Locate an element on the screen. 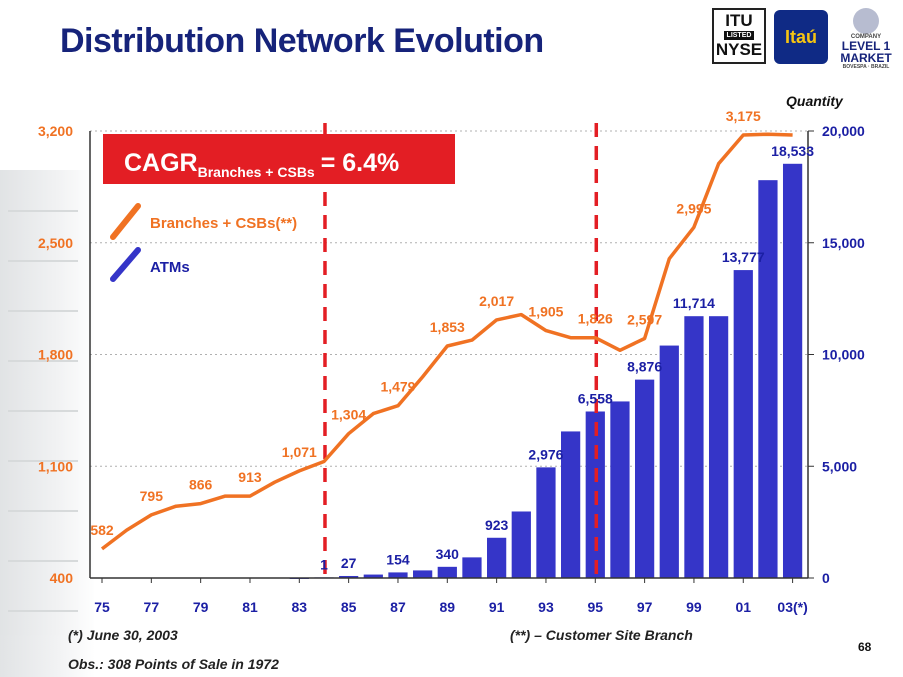  line-data-label: 582 is located at coordinates (102, 530).